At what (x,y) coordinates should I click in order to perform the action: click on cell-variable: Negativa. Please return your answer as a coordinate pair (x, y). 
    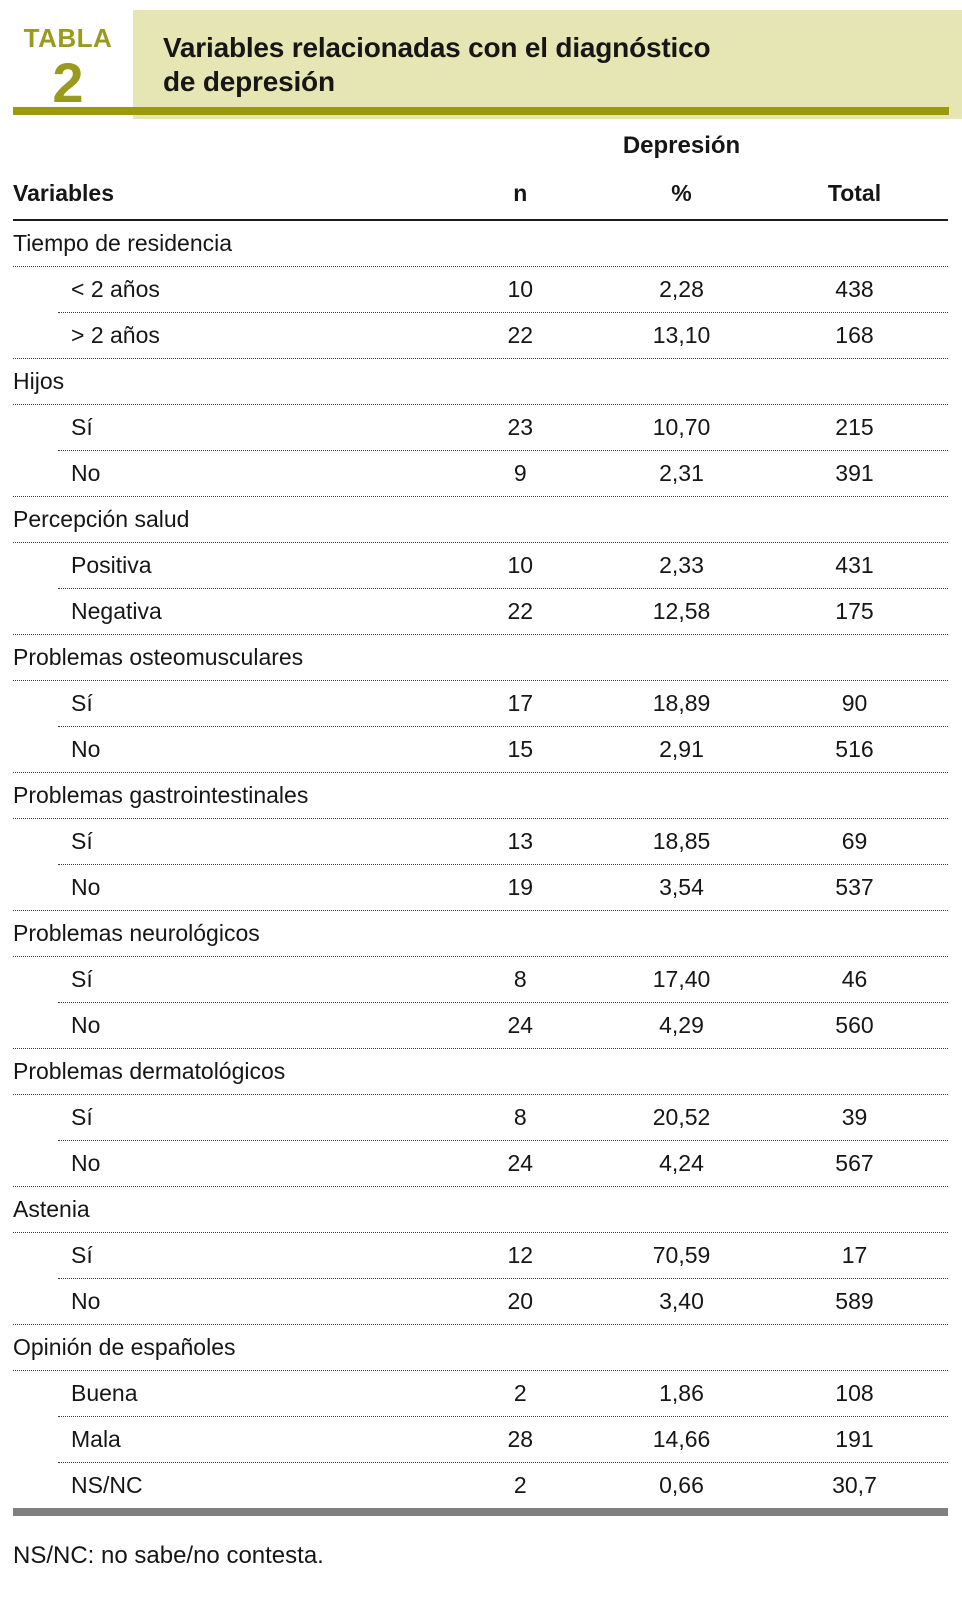
    Looking at the image, I should click on (116, 611).